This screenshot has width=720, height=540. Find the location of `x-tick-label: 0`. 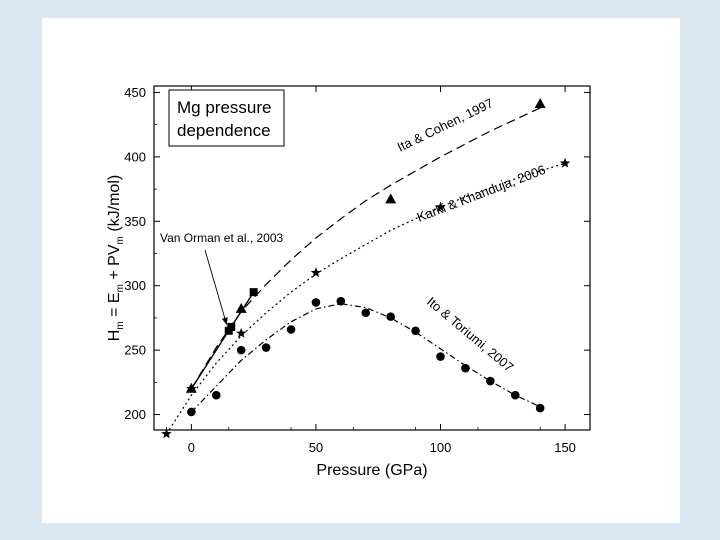

x-tick-label: 0 is located at coordinates (191, 447).